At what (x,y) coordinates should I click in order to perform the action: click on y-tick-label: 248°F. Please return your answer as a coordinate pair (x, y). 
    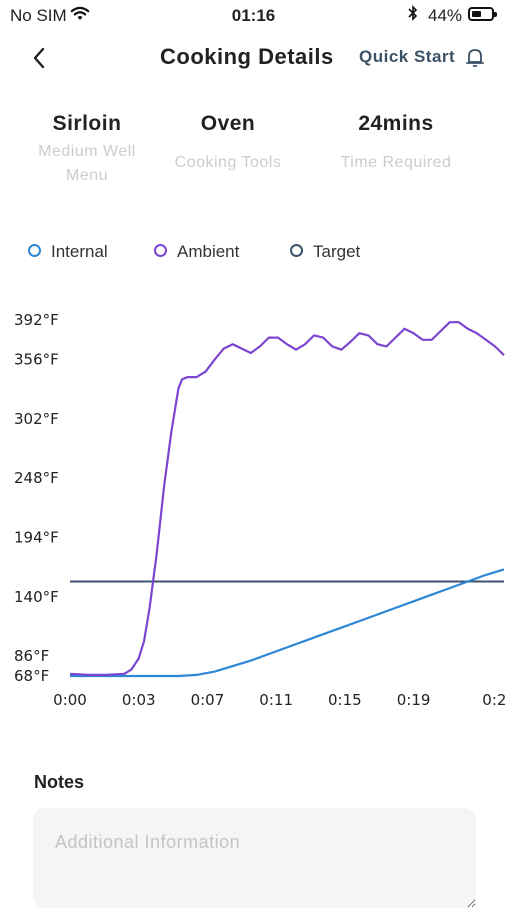
    Looking at the image, I should click on (36, 478).